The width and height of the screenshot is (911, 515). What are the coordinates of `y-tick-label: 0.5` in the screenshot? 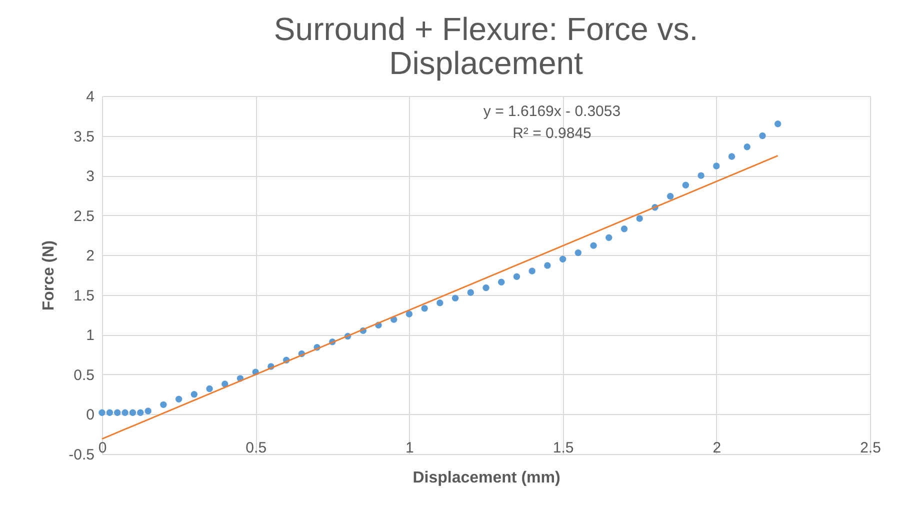 It's located at (84, 375).